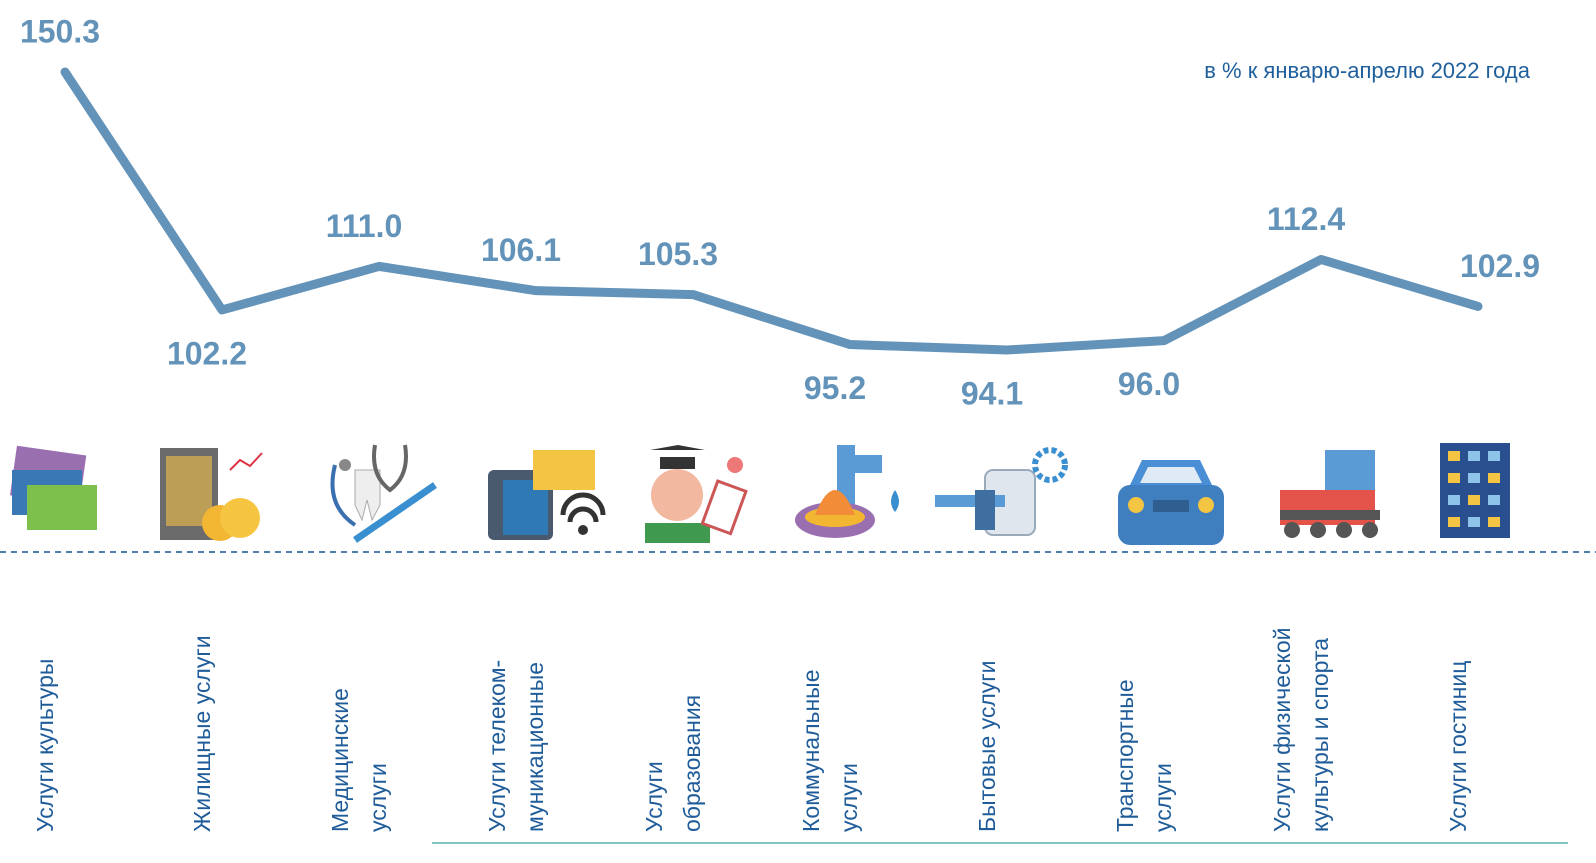 The height and width of the screenshot is (863, 1596). What do you see at coordinates (364, 226) in the screenshot?
I see `value-label: 111.0` at bounding box center [364, 226].